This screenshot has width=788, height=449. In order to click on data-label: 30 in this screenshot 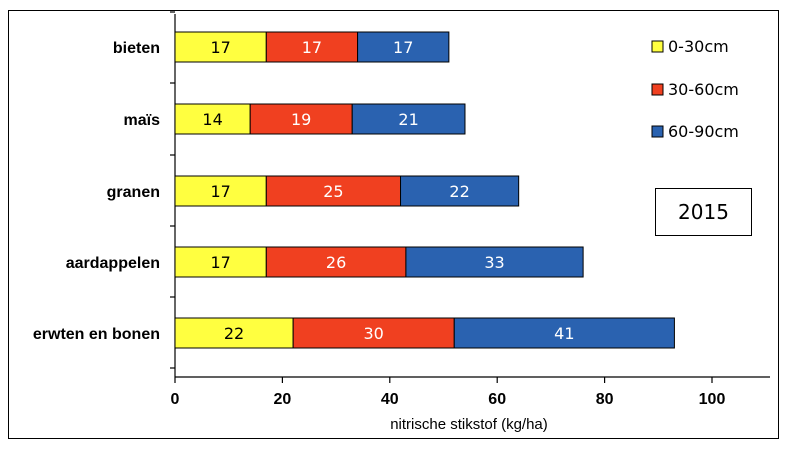, I will do `click(374, 333)`.